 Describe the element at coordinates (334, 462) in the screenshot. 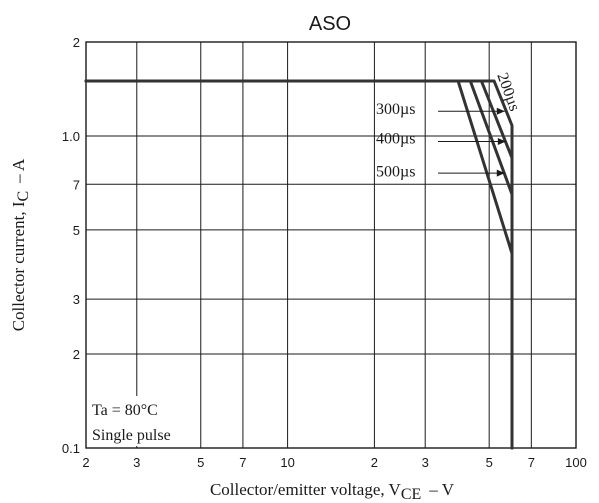

I see `x-tick-labels: 2 3 5 7 10 2 3 5 7 100` at that location.